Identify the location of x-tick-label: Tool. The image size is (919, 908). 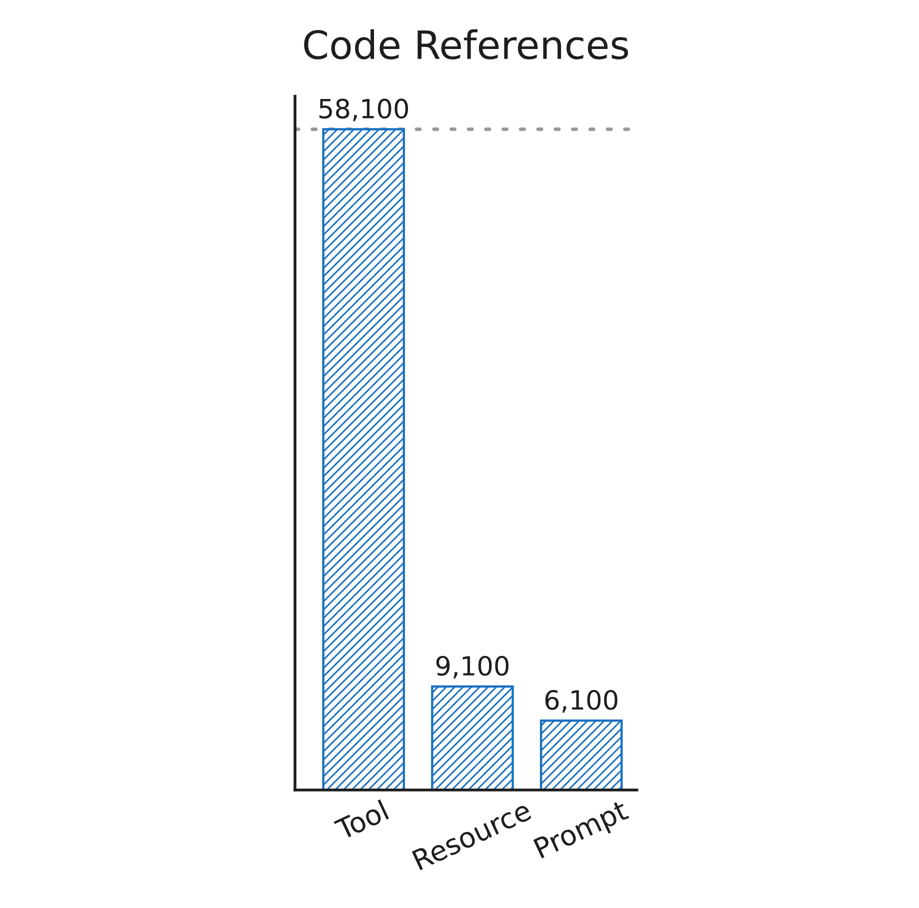
(361, 820).